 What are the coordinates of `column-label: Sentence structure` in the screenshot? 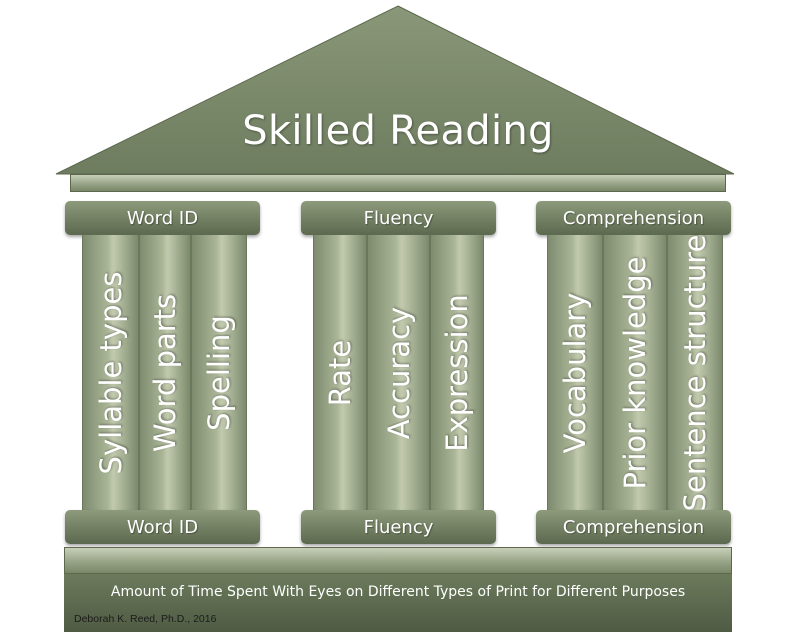 It's located at (695, 372).